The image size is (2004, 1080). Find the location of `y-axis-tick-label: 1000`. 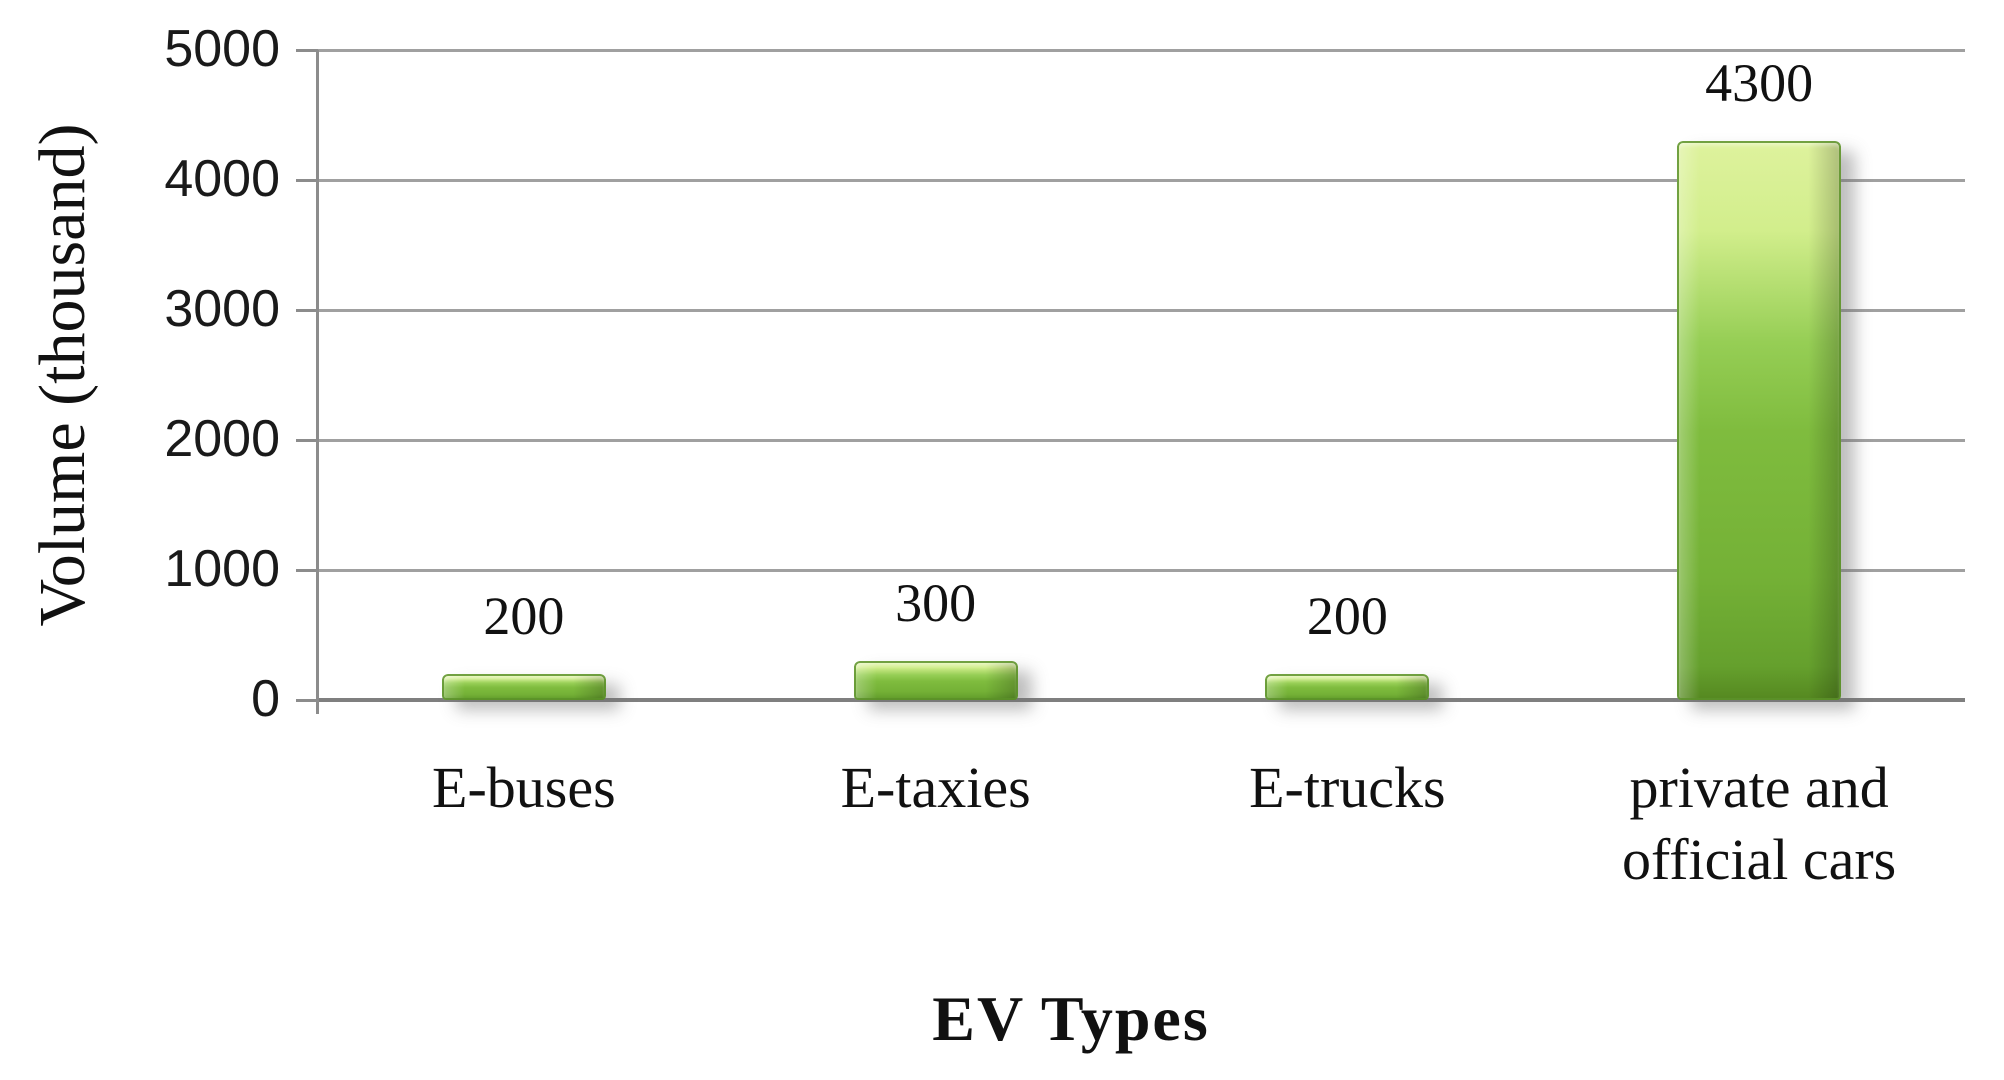

y-axis-tick-label: 1000 is located at coordinates (222, 569).